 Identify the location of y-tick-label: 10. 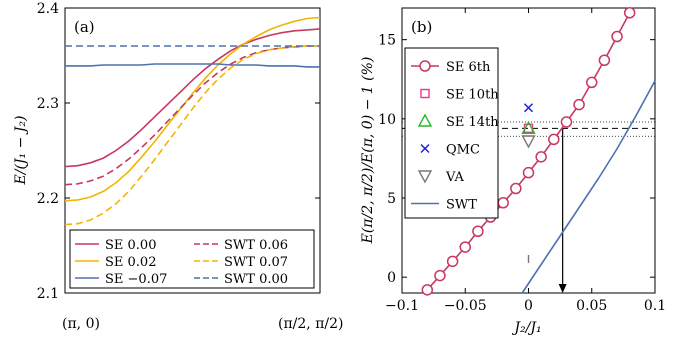
(387, 120).